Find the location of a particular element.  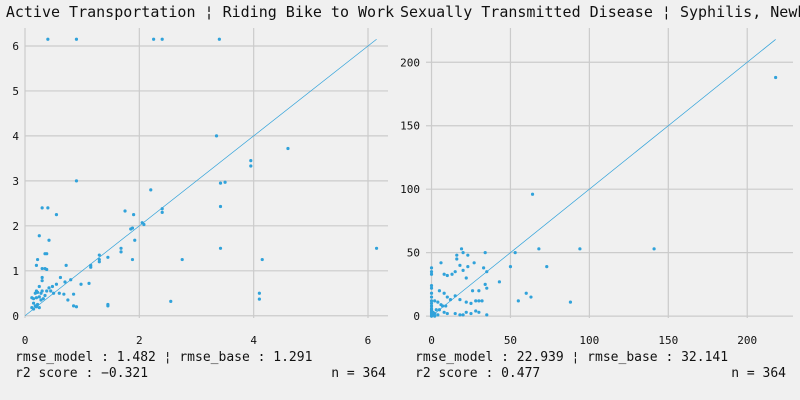

y-tick-label: 5 is located at coordinates (15, 91).